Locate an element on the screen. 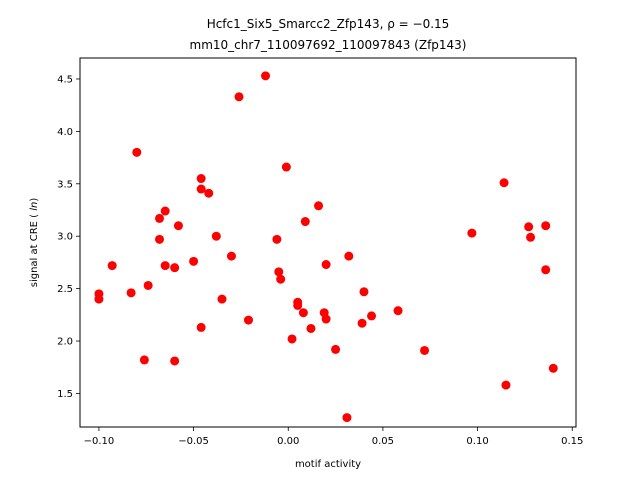  y-tick-label: 4.0 is located at coordinates (65, 132).